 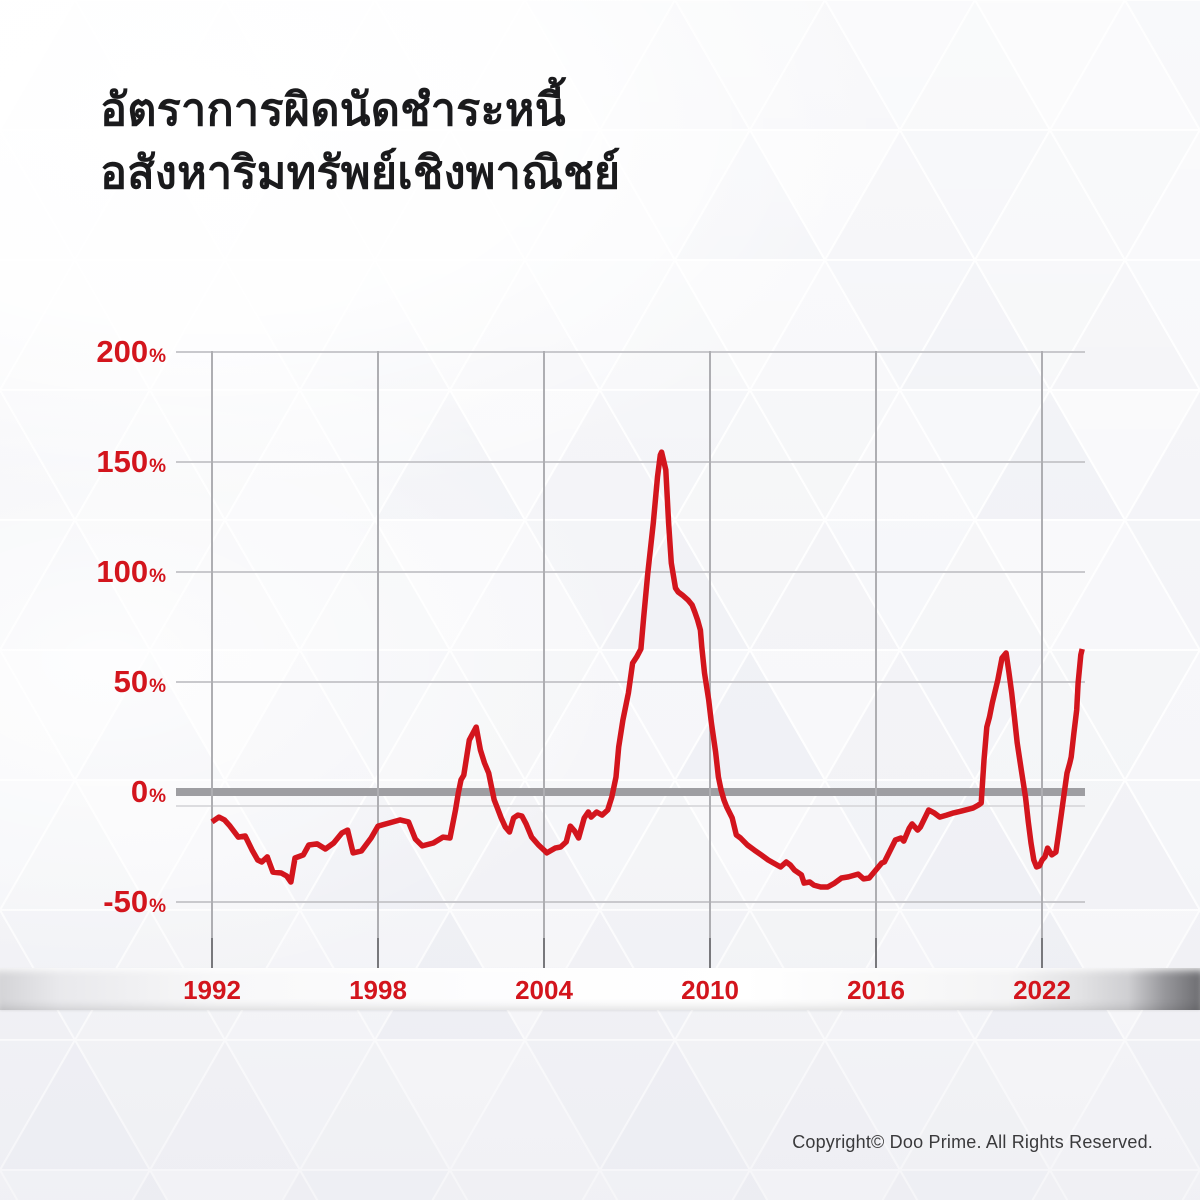 I want to click on gridline-x-2010, so click(x=710, y=659).